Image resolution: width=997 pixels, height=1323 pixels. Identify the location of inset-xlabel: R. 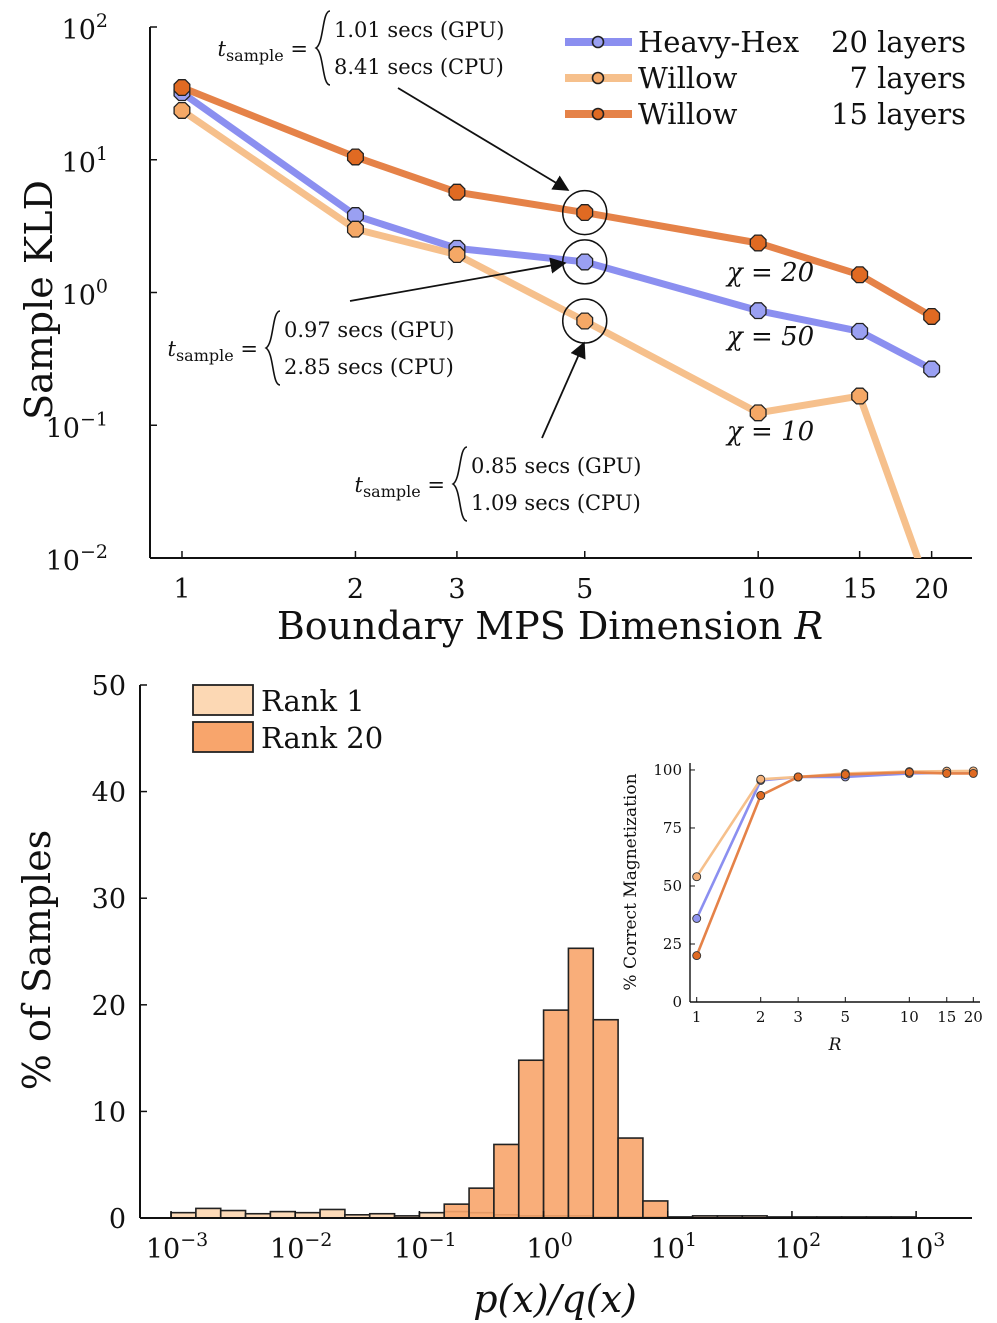
(835, 1045).